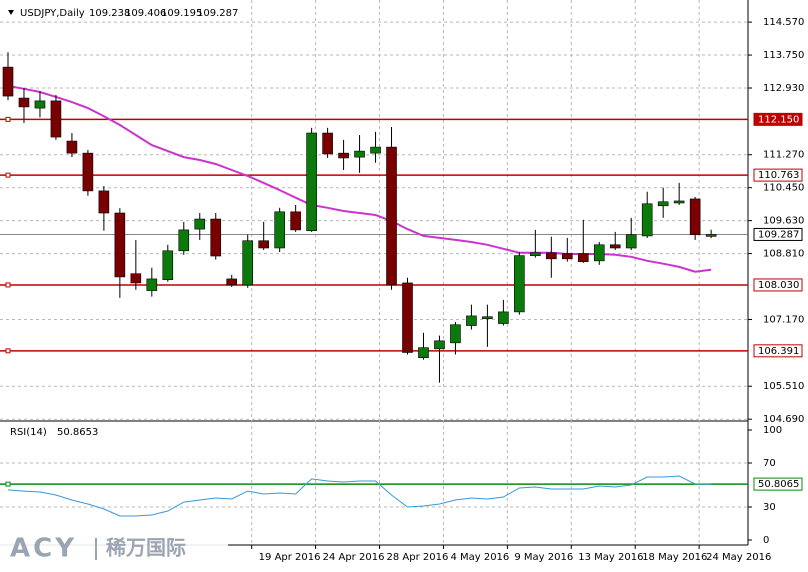 This screenshot has height=572, width=808. Describe the element at coordinates (783, 254) in the screenshot. I see `y-tick-label: 108.810` at that location.